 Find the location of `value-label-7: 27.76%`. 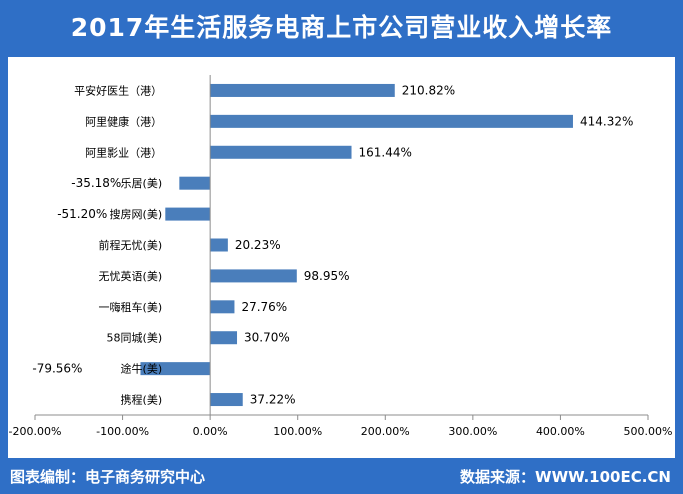

value-label-7: 27.76% is located at coordinates (264, 307).